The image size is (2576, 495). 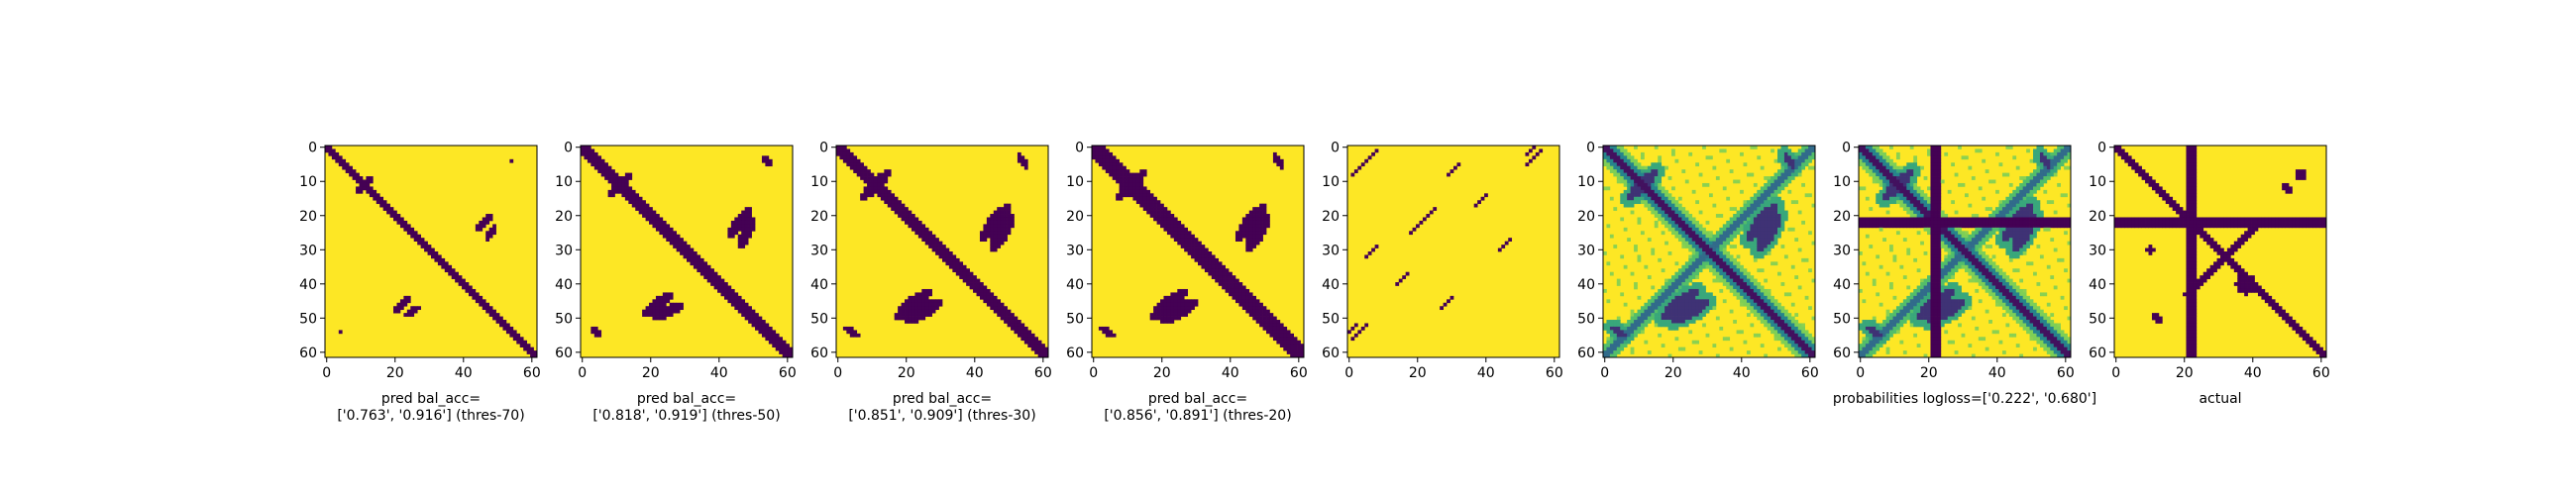 What do you see at coordinates (1198, 399) in the screenshot?
I see `x-axis-label: pred bal_acc=` at bounding box center [1198, 399].